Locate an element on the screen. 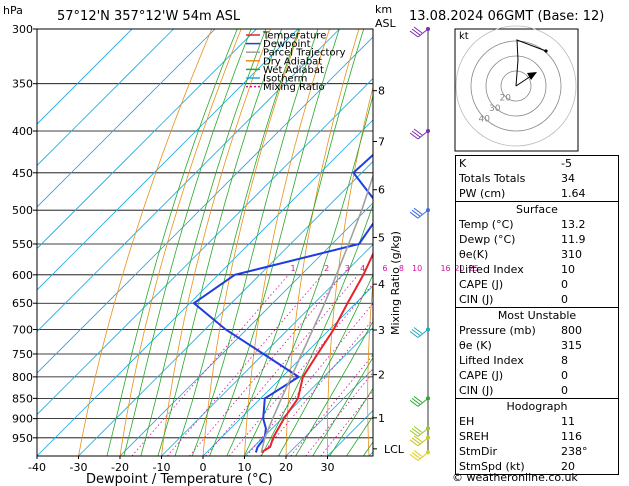 The height and width of the screenshot is (486, 629). row-label: K is located at coordinates (463, 163).